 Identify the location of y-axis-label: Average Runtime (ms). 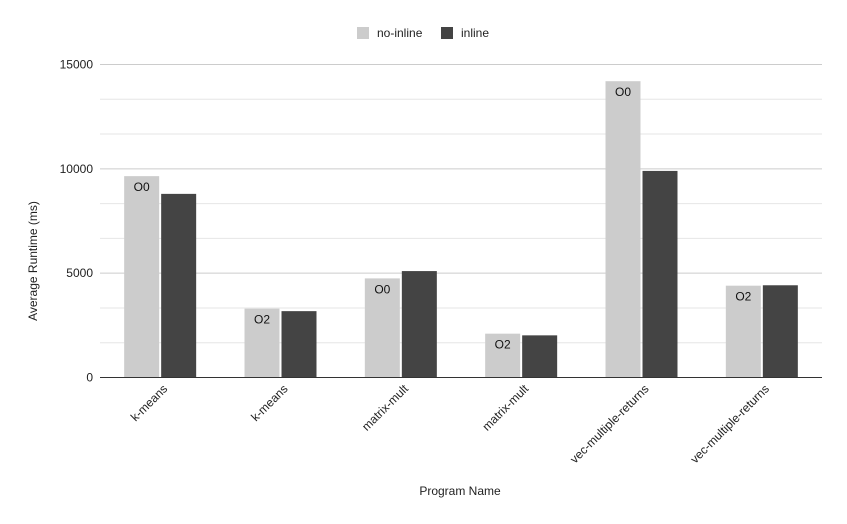
(33, 261).